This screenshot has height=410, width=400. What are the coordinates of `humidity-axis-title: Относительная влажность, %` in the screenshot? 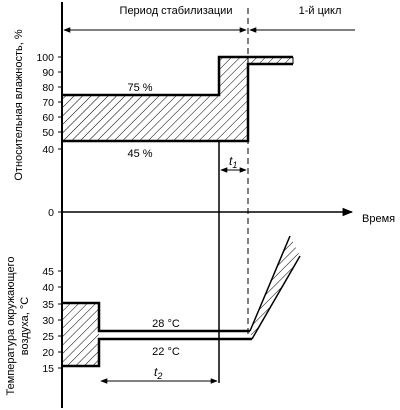 It's located at (19, 105).